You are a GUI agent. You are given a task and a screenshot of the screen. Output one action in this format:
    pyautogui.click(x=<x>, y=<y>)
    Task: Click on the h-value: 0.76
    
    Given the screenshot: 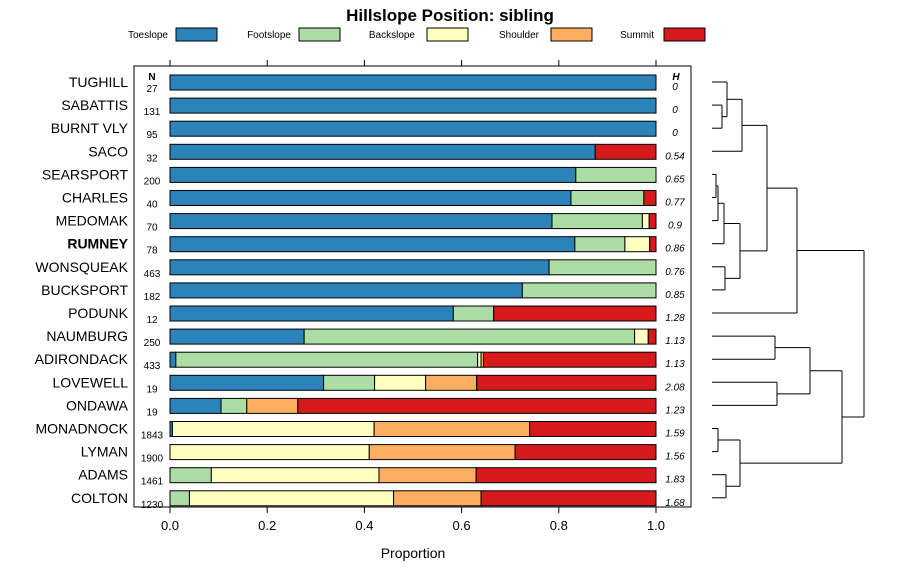 What is the action you would take?
    pyautogui.click(x=675, y=272)
    